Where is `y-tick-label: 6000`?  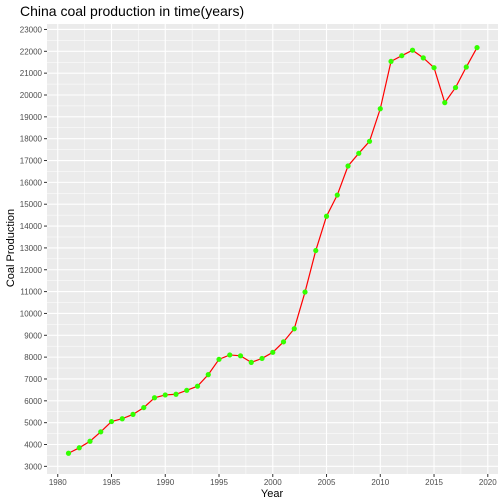 y-tick-label: 6000 is located at coordinates (33, 401).